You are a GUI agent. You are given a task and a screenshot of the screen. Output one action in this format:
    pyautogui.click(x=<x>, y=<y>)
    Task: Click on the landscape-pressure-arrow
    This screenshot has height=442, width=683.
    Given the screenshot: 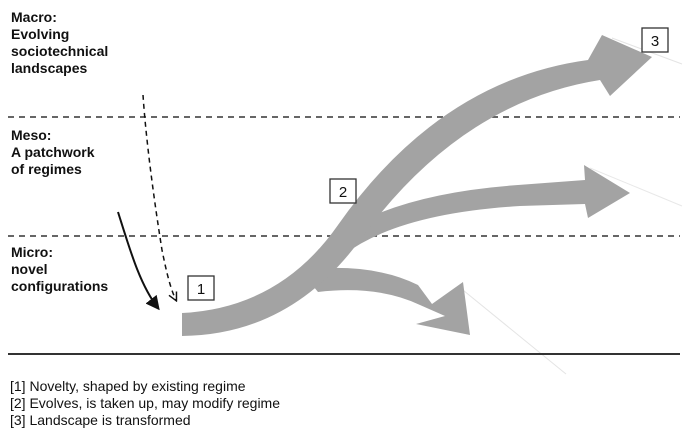 What is the action you would take?
    pyautogui.click(x=159, y=197)
    